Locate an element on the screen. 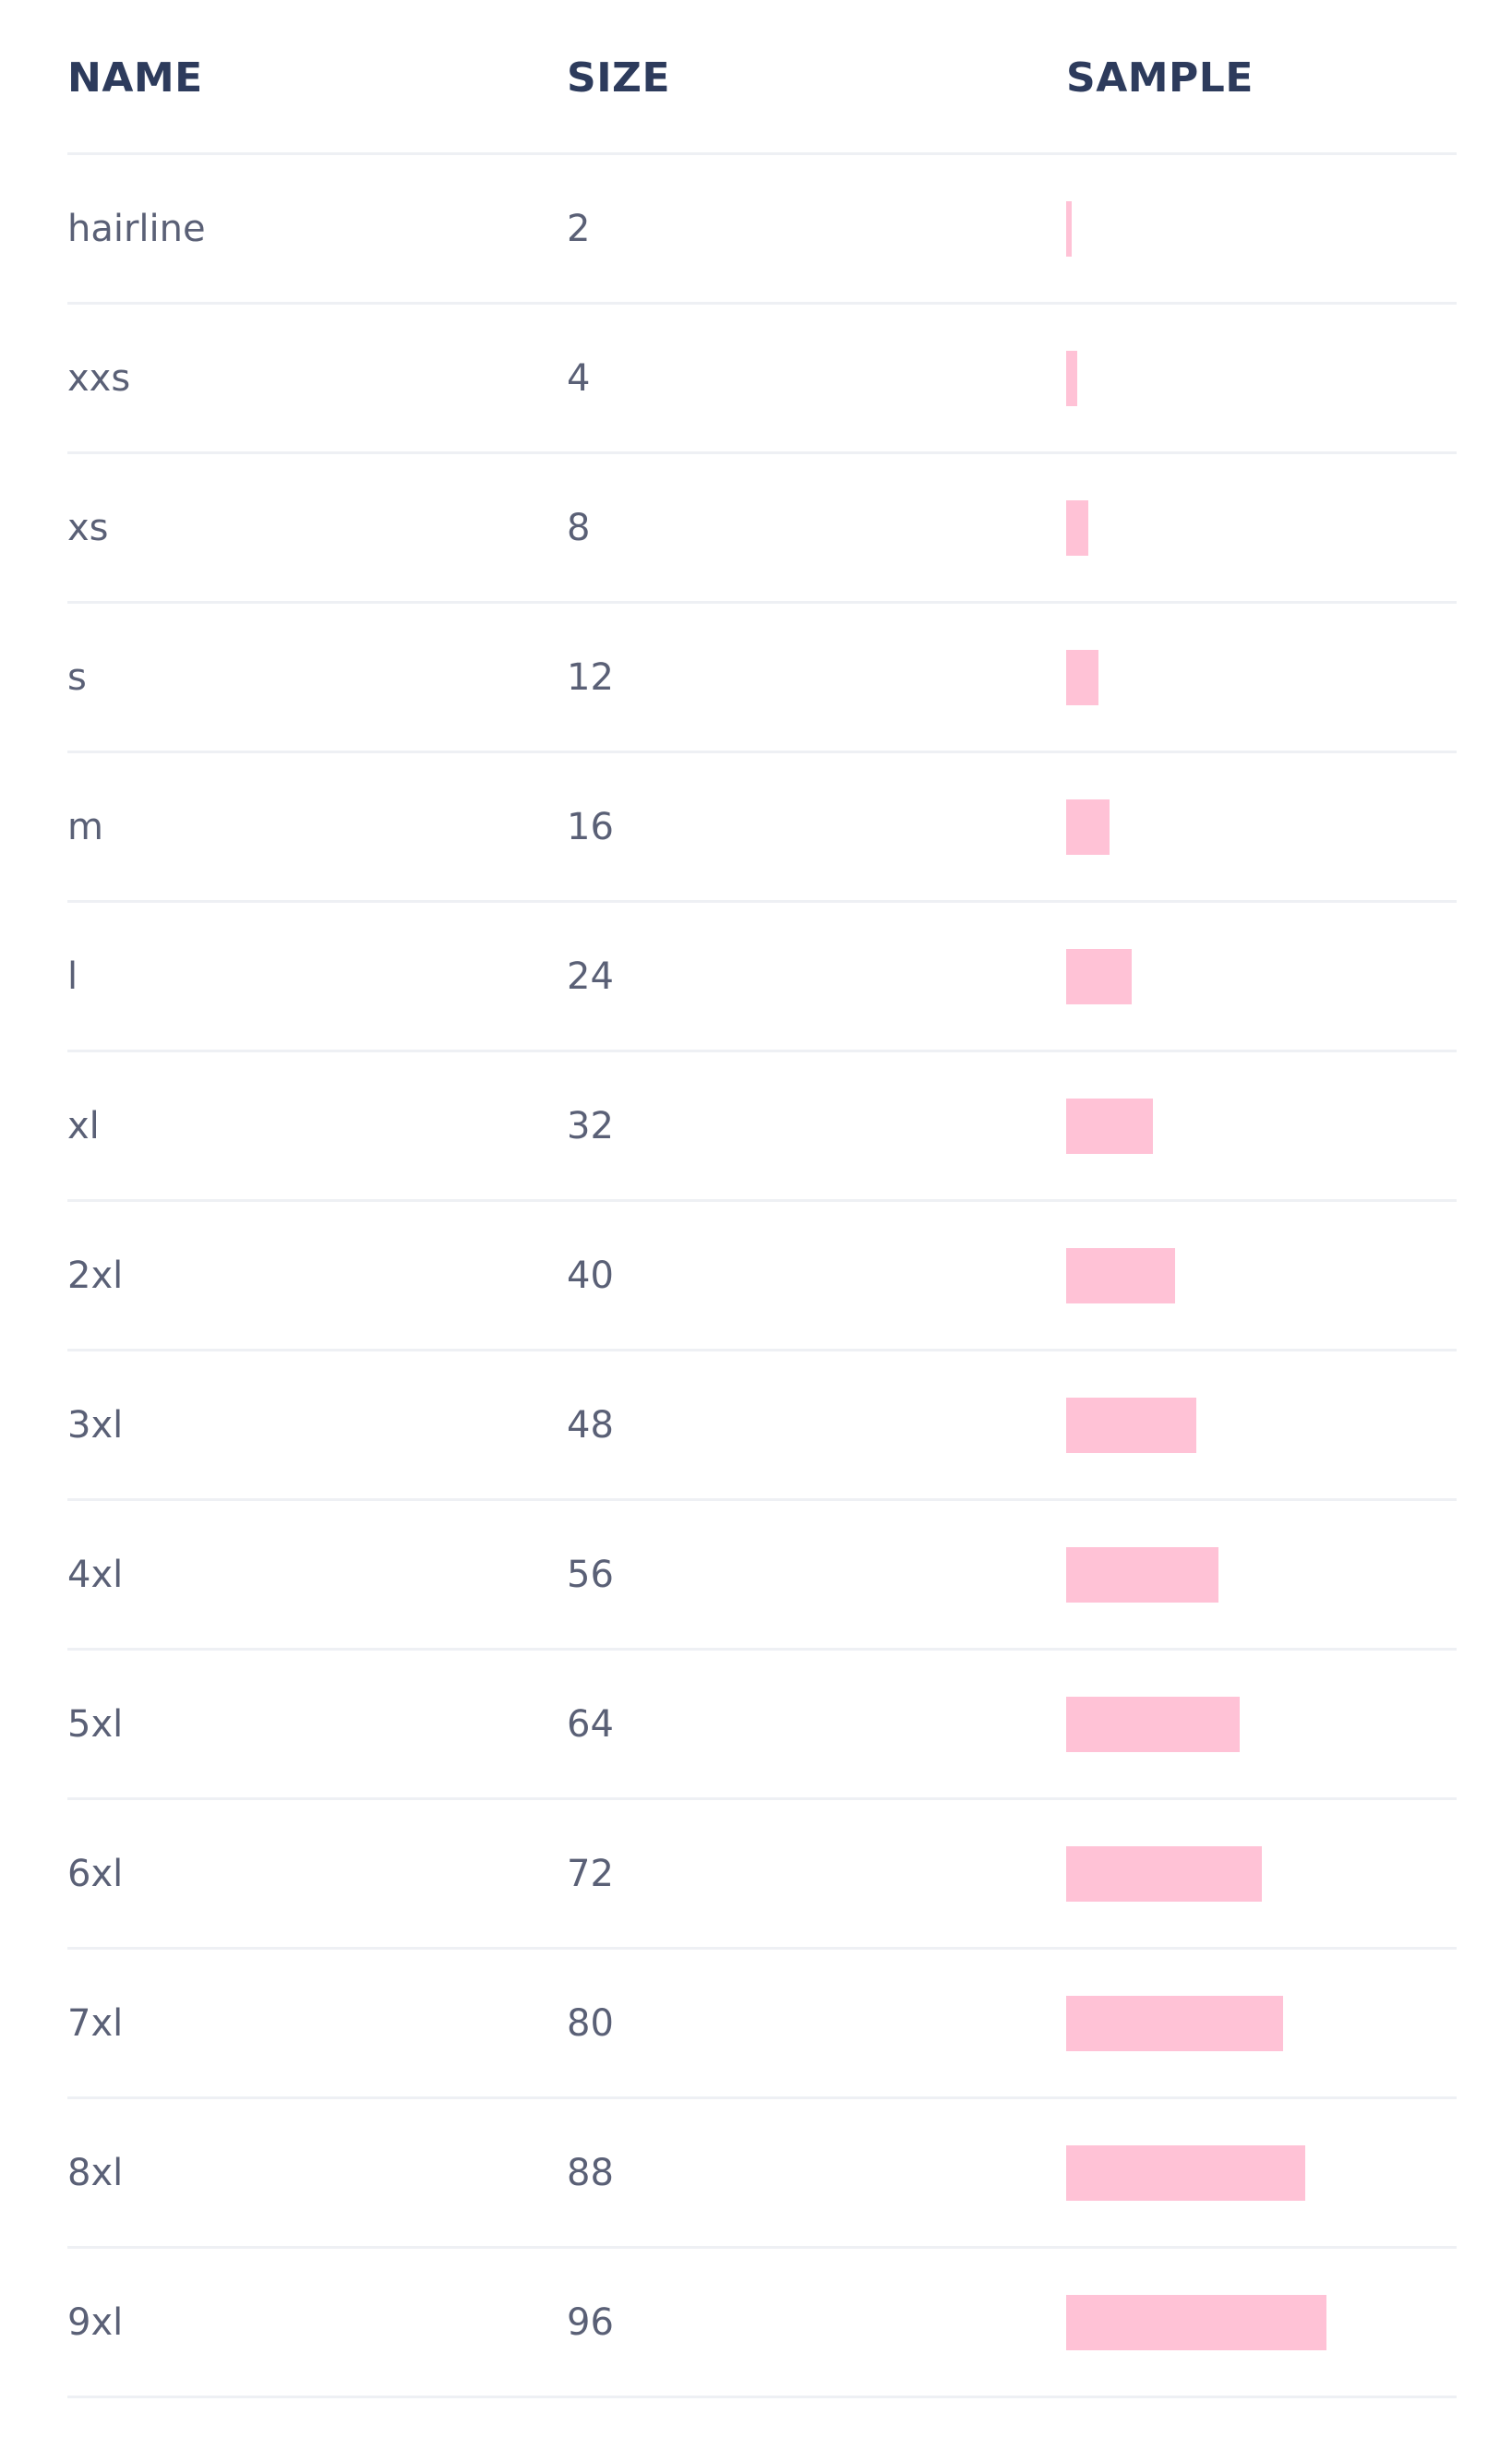 The height and width of the screenshot is (2462, 1512). token-name: 6xl is located at coordinates (95, 1874).